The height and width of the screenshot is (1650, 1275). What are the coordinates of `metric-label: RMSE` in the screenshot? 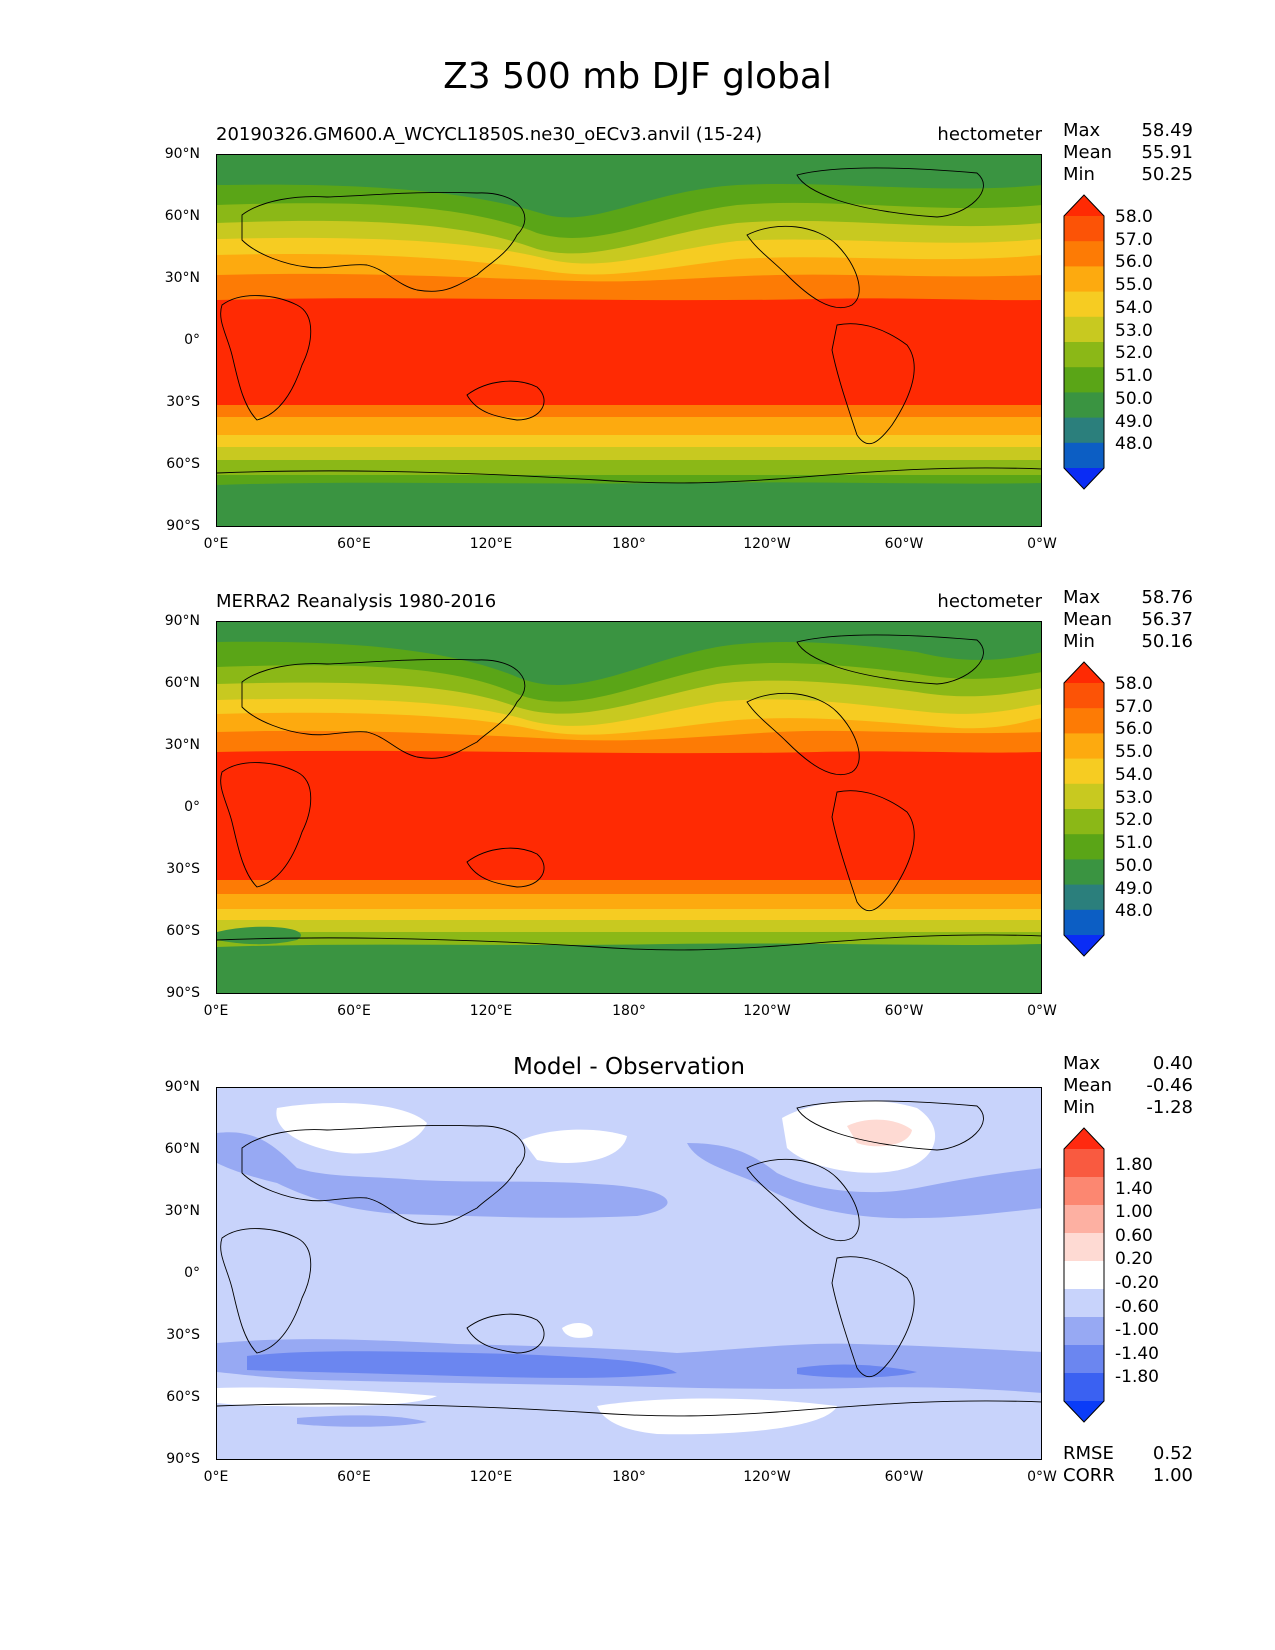 It's located at (1088, 1453).